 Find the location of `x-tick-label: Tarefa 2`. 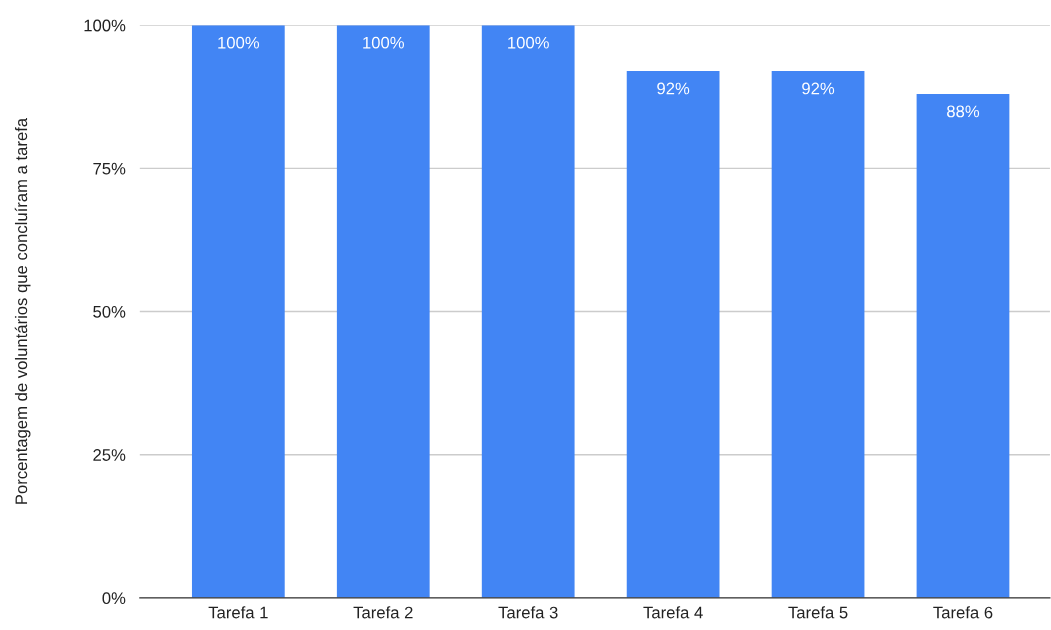

x-tick-label: Tarefa 2 is located at coordinates (383, 612).